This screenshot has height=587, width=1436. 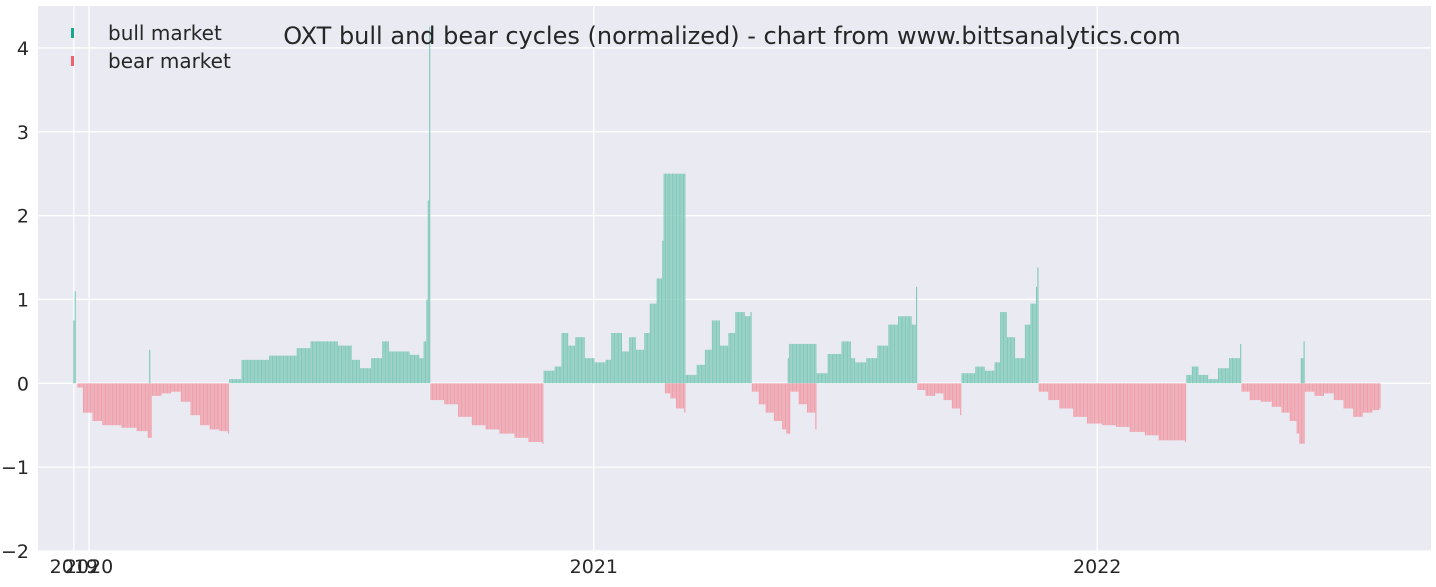 What do you see at coordinates (89, 567) in the screenshot?
I see `x-tick-label: 2020` at bounding box center [89, 567].